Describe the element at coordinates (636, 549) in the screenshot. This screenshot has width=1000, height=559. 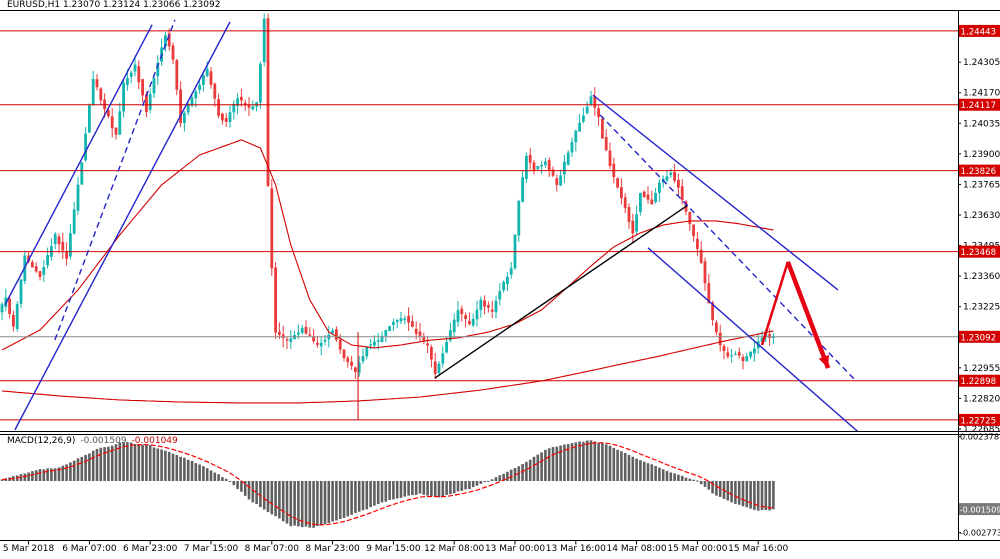
I see `time-axis-label: 14 Mar 08:00` at that location.